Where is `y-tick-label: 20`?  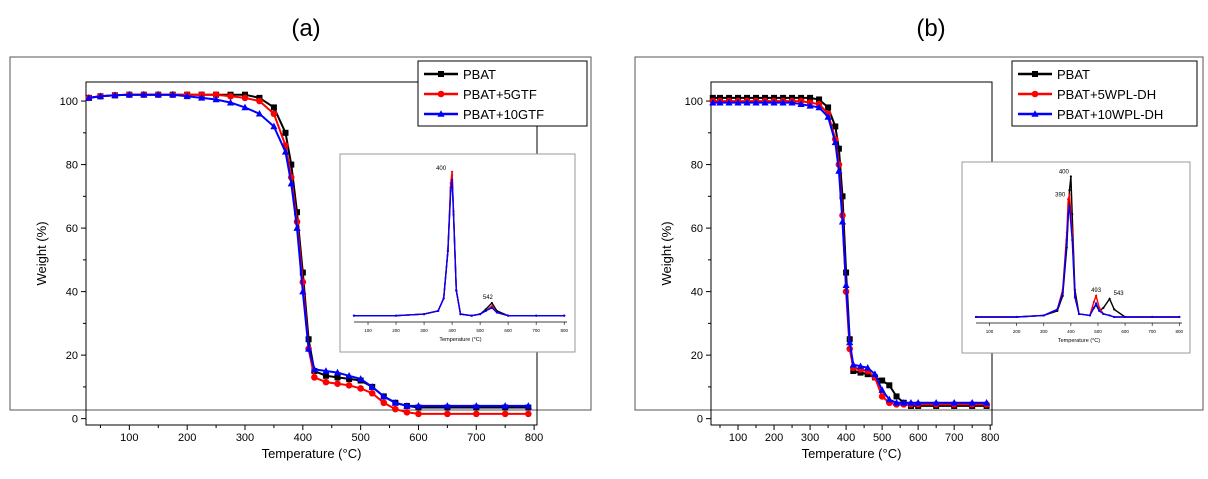 y-tick-label: 20 is located at coordinates (697, 356).